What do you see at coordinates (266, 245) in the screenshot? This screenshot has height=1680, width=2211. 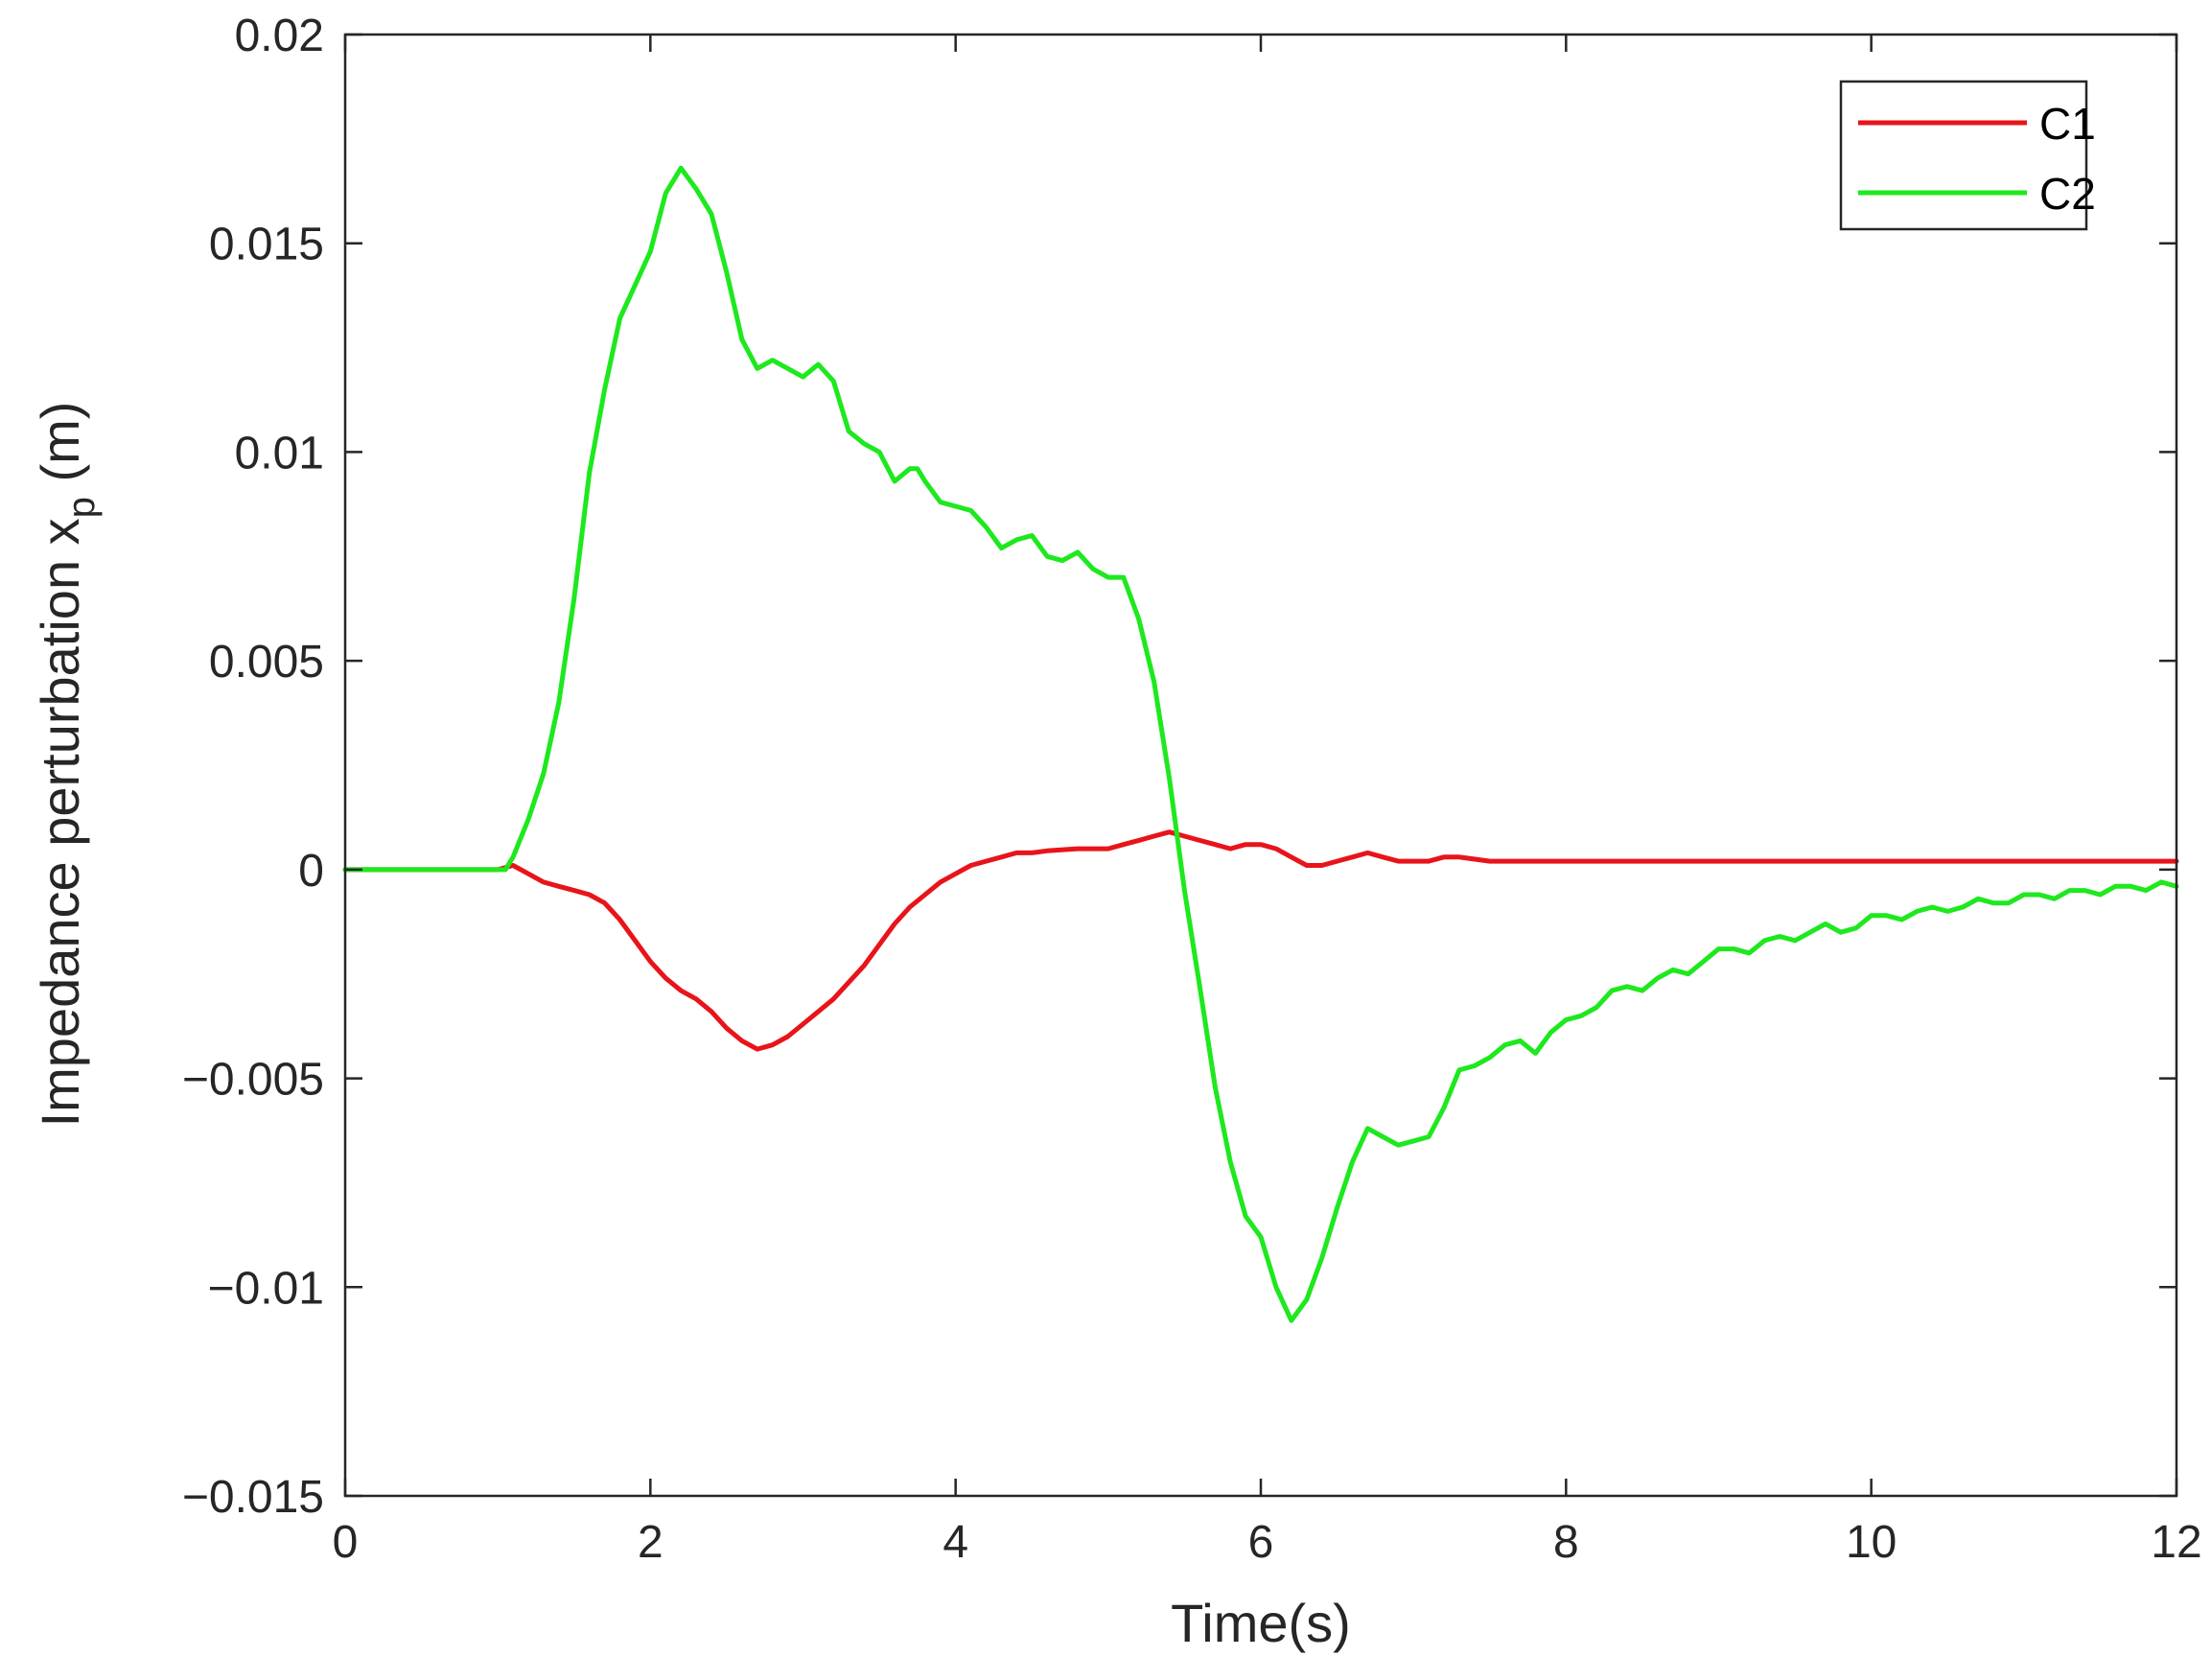 I see `y-tick-label: 0.015` at bounding box center [266, 245].